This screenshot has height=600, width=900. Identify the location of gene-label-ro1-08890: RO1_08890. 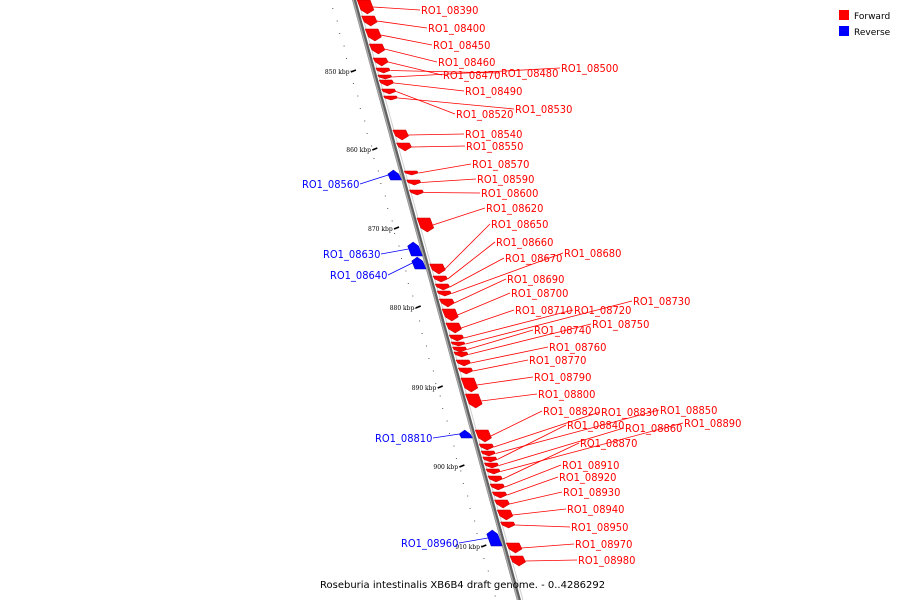
(712, 423).